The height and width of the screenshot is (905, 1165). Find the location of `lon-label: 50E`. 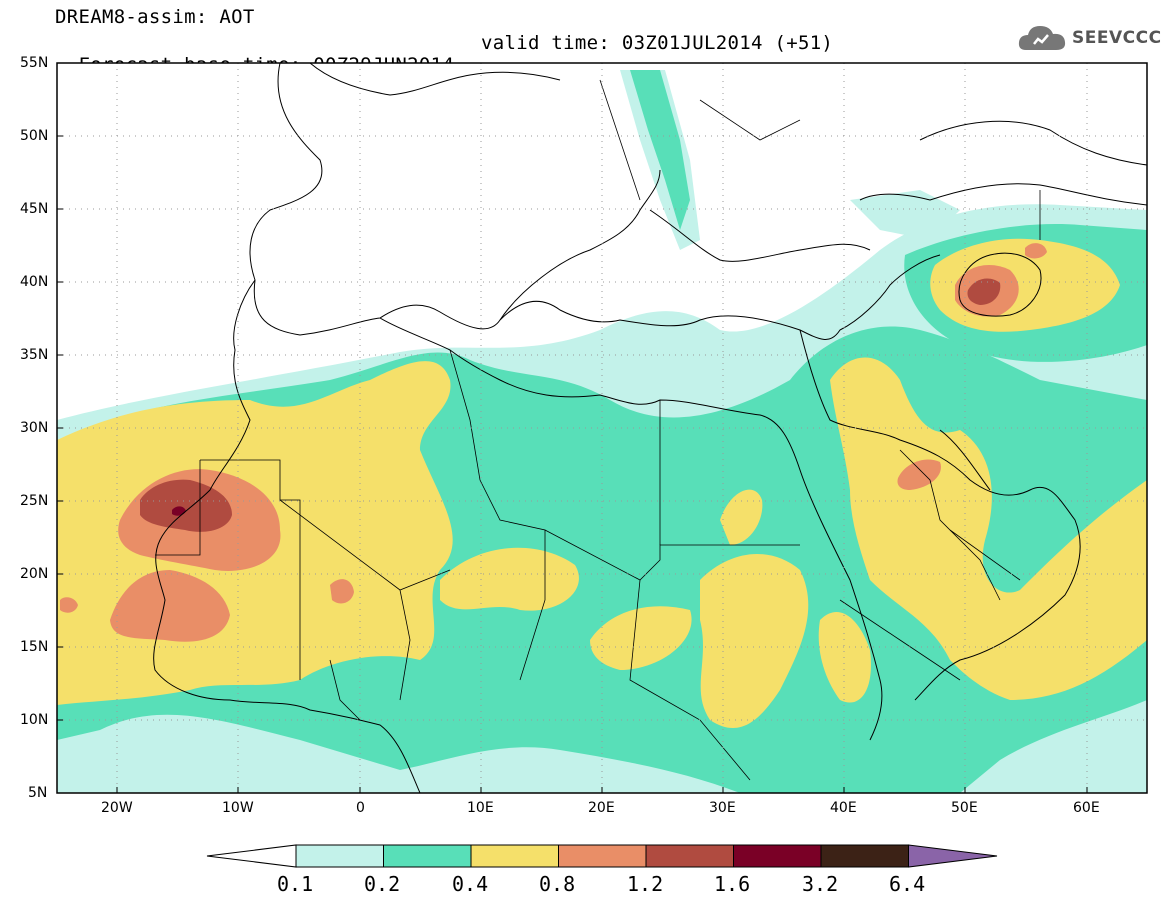

lon-label: 50E is located at coordinates (964, 808).